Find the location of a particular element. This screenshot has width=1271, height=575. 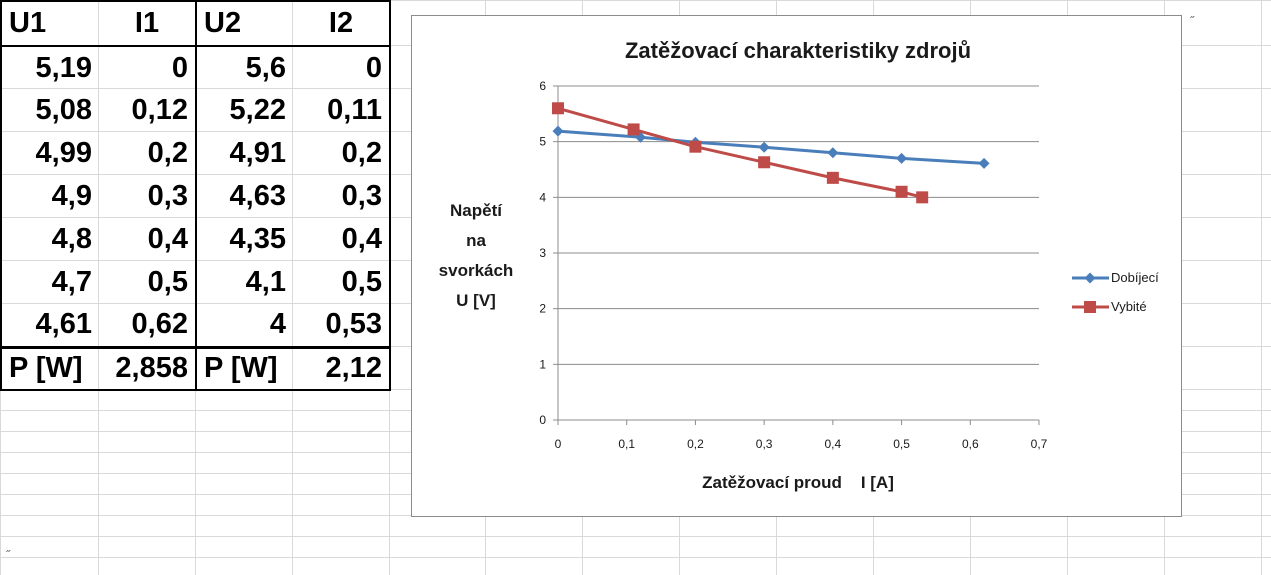

table-cell: 5,08 is located at coordinates (49, 110).